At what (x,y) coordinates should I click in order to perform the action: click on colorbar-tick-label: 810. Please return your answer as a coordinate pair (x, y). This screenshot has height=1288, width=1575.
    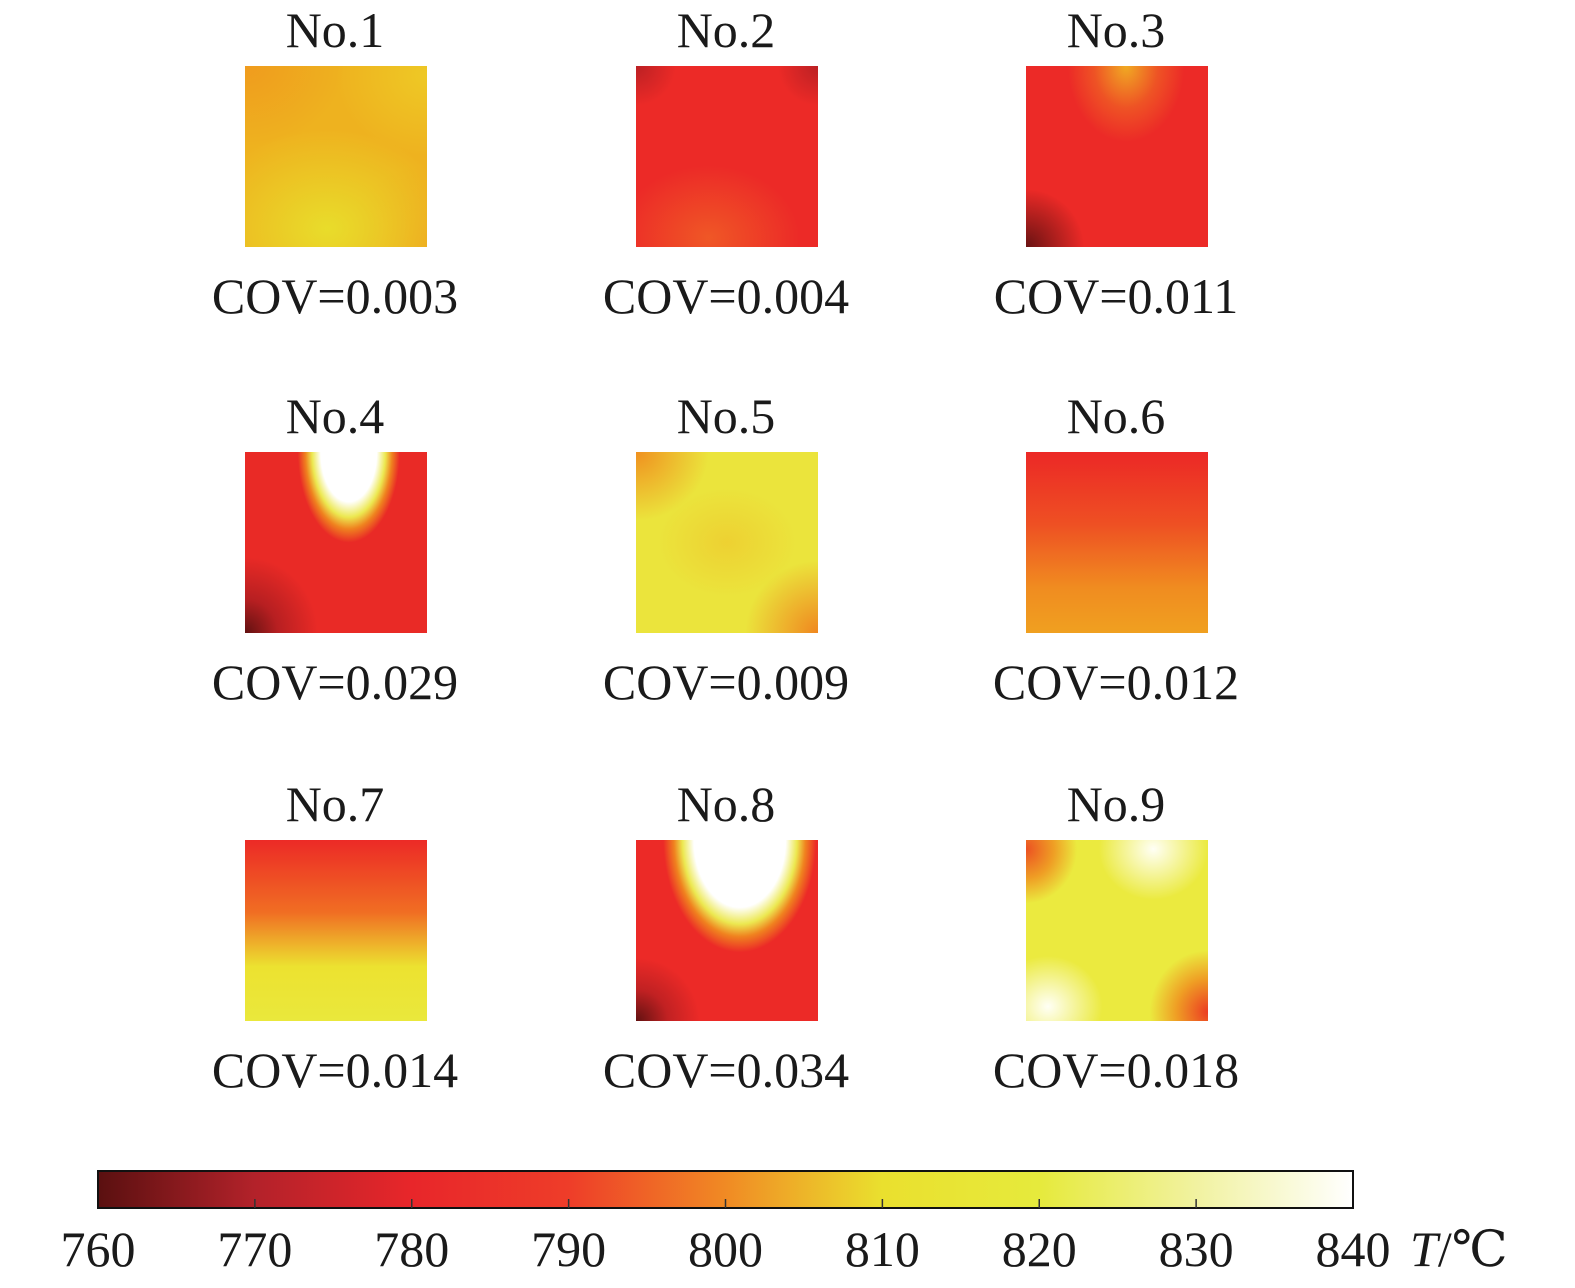
    Looking at the image, I should click on (882, 1249).